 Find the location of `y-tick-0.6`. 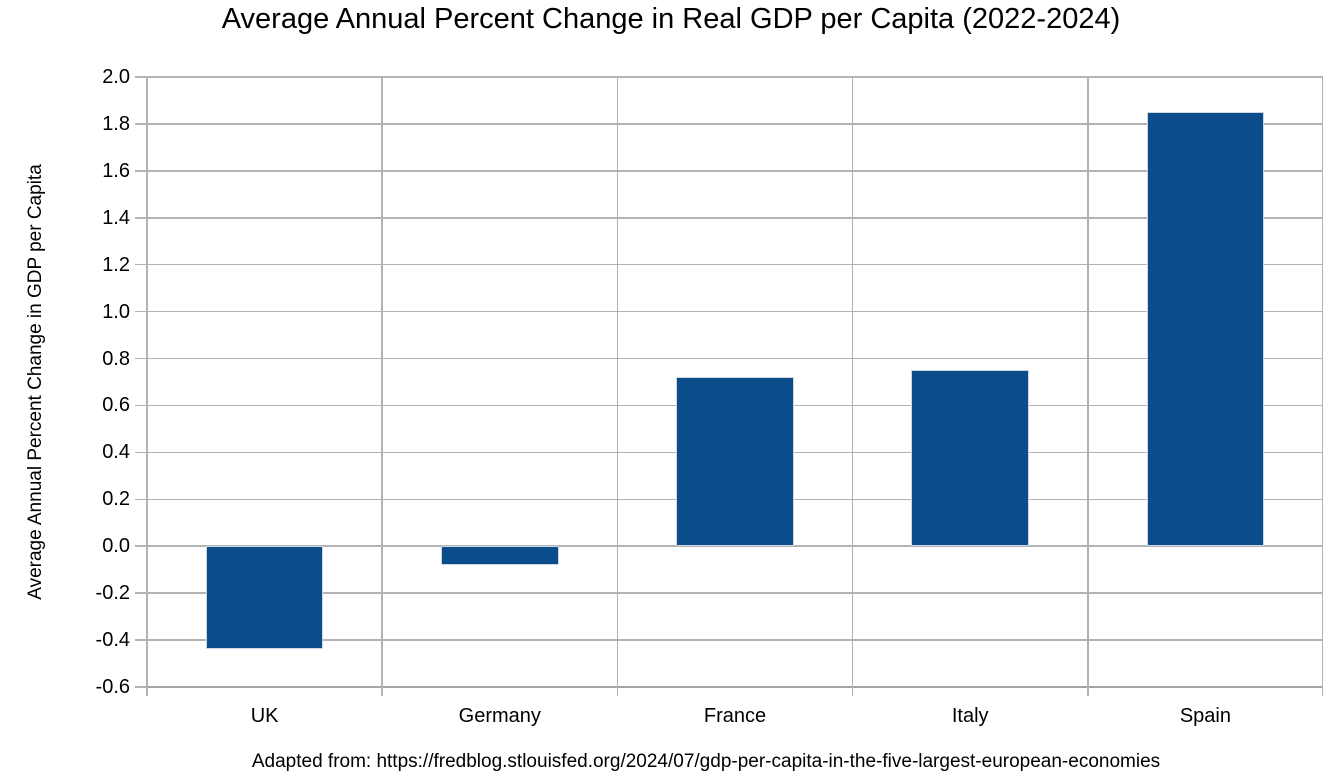

y-tick-0.6 is located at coordinates (141, 405).